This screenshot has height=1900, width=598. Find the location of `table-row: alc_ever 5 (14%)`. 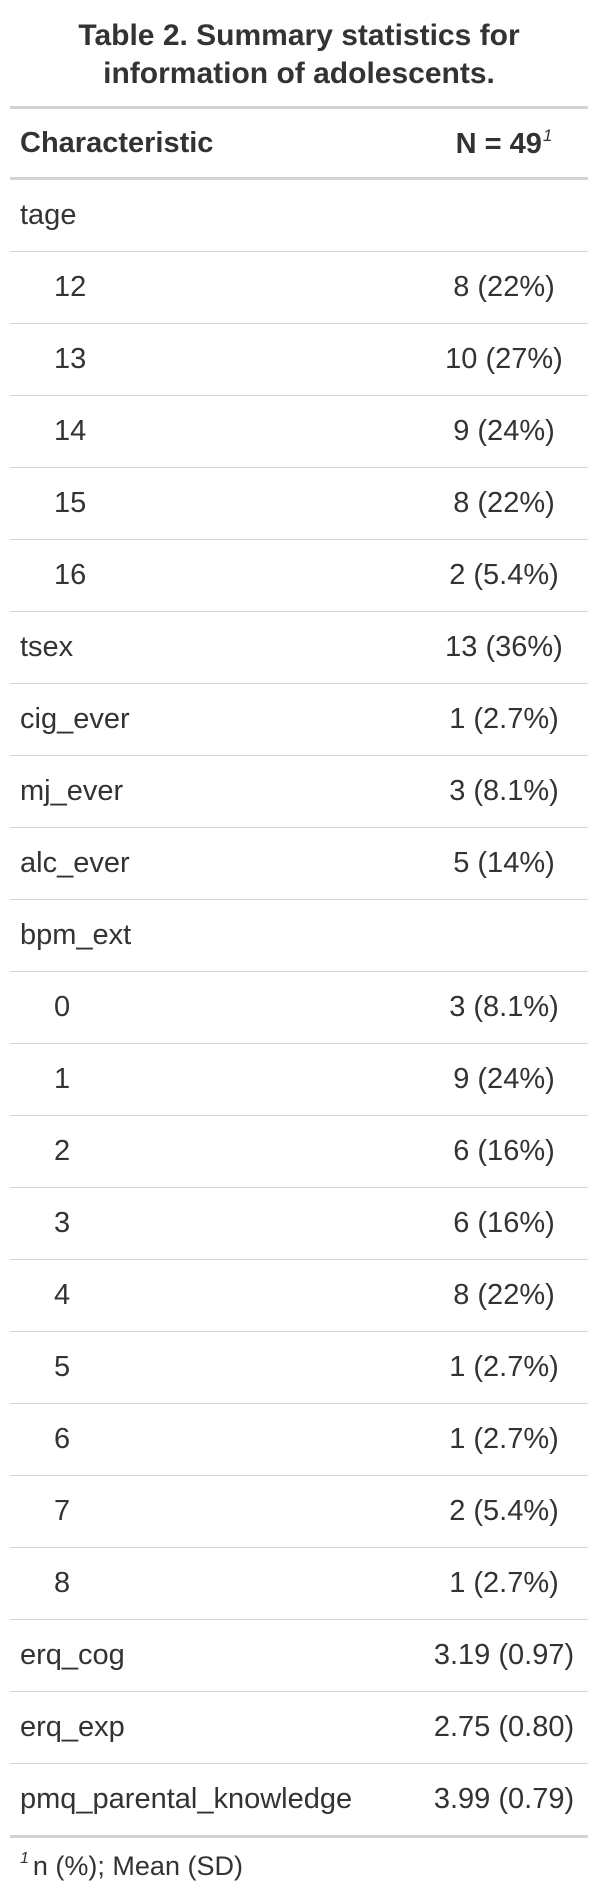

table-row: alc_ever 5 (14%) is located at coordinates (299, 864).